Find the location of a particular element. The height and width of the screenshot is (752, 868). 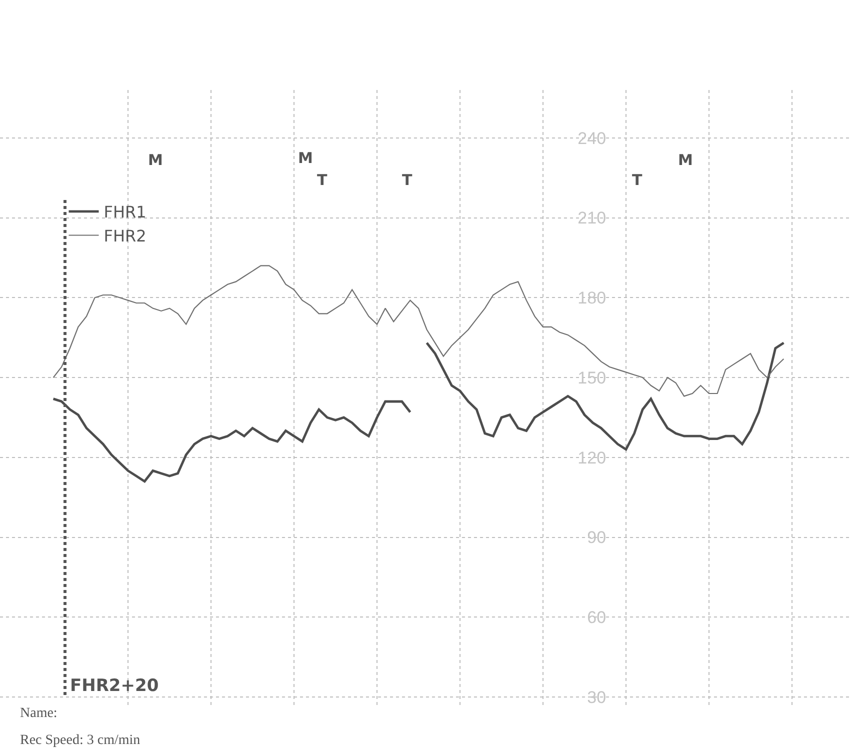

y-tick-label: 150 is located at coordinates (592, 378).